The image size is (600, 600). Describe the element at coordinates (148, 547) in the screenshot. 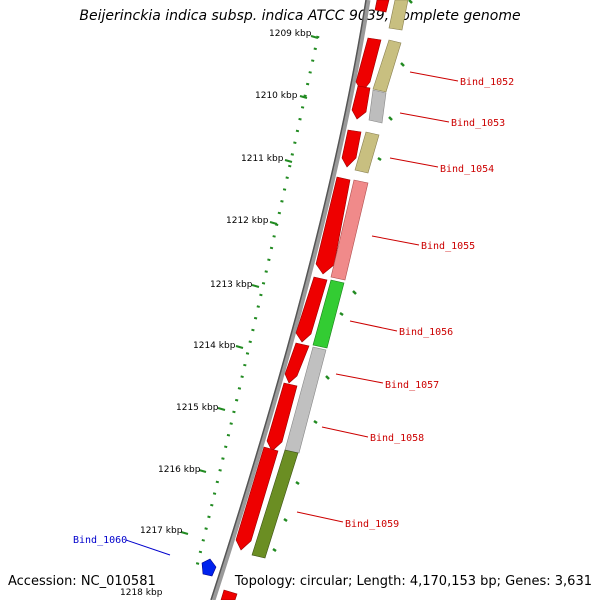

I see `label-connector-blue` at that location.